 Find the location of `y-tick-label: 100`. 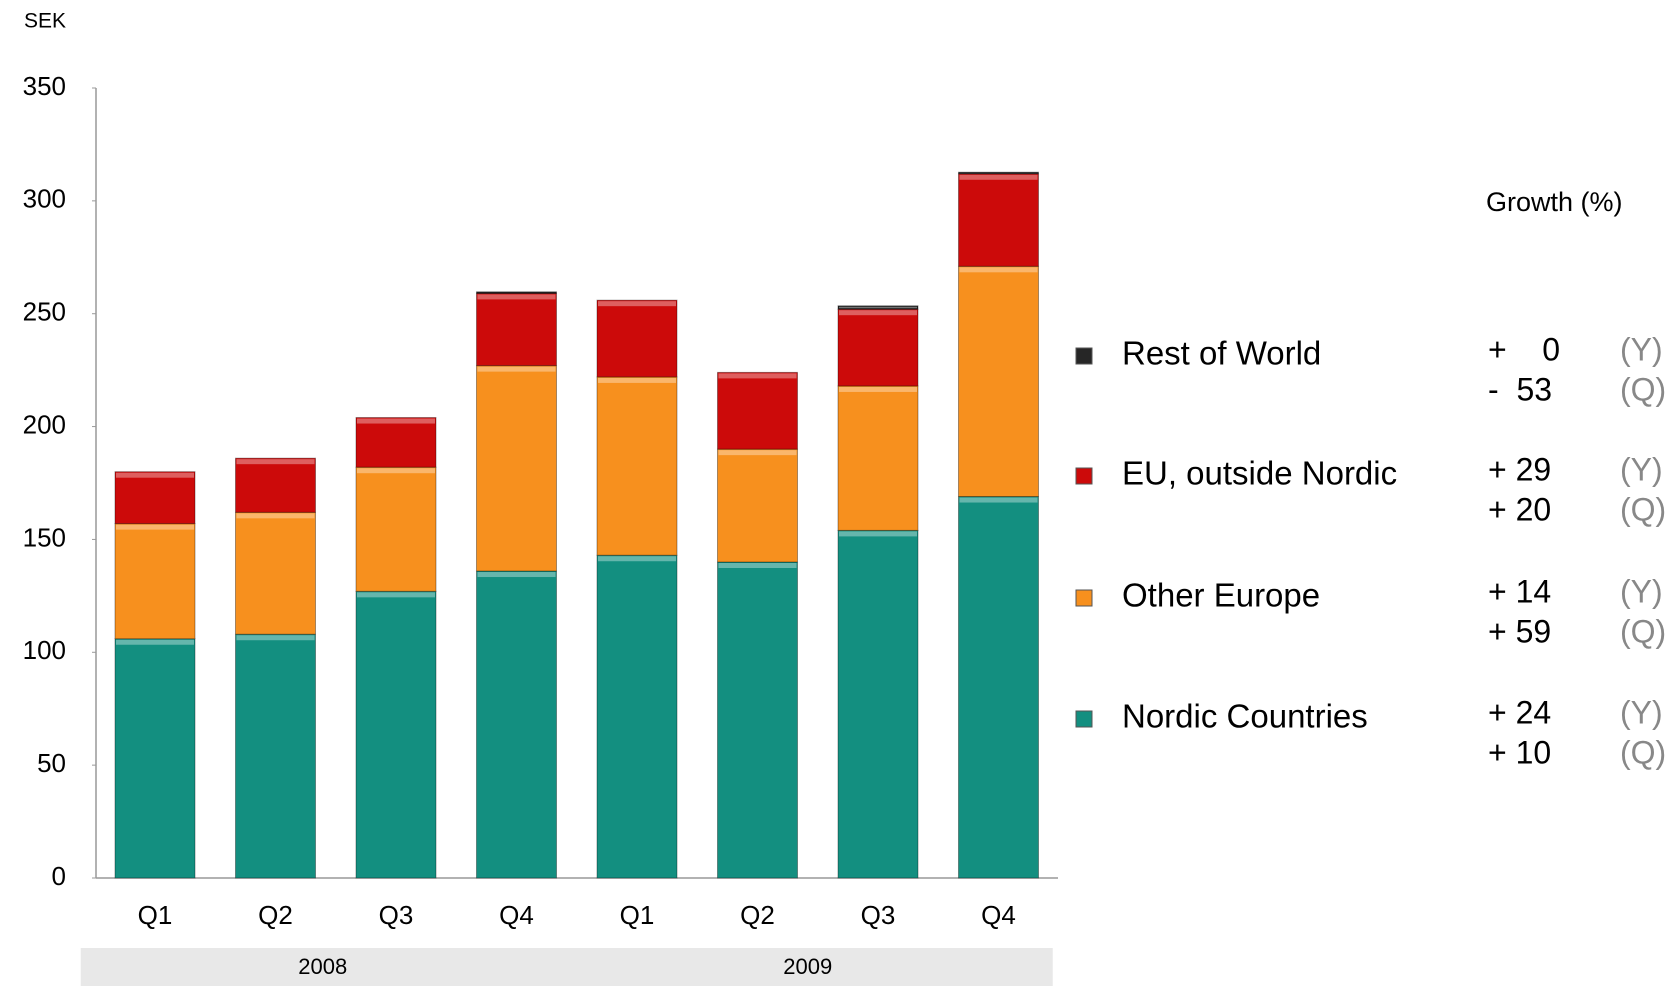

y-tick-label: 100 is located at coordinates (44, 650).